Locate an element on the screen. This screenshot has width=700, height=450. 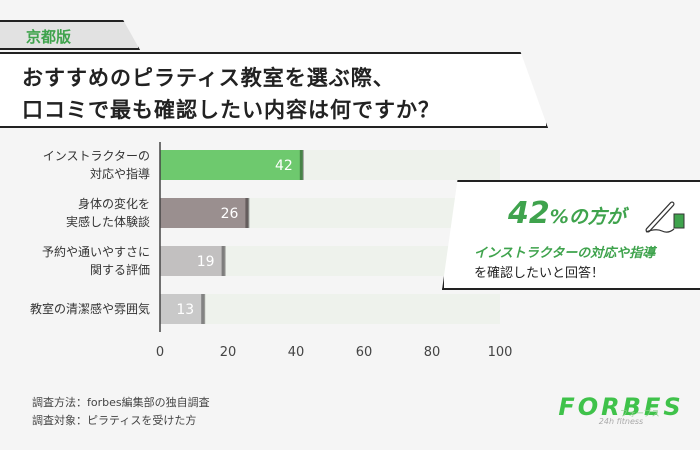
title-line-2: 口コミで最も確認したい内容は何ですか？ is located at coordinates (231, 110).